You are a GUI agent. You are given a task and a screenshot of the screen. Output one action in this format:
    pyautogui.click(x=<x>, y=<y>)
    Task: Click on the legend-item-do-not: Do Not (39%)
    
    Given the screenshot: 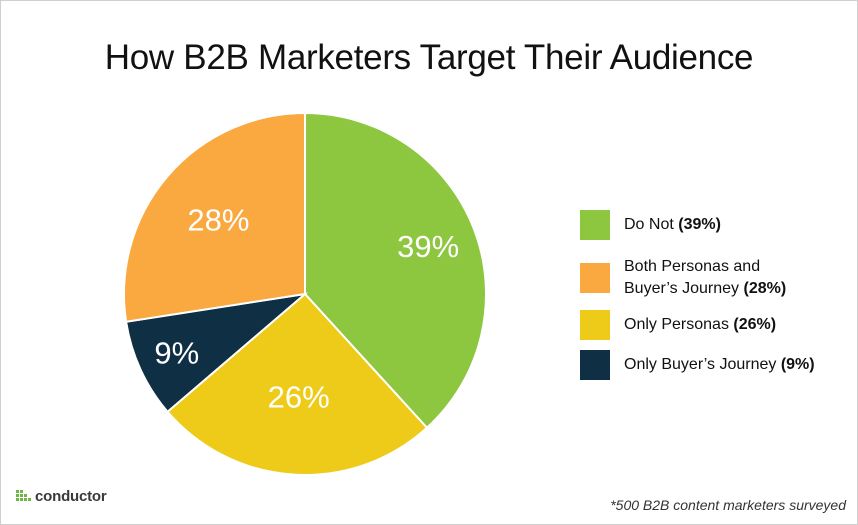 What is the action you would take?
    pyautogui.click(x=650, y=225)
    